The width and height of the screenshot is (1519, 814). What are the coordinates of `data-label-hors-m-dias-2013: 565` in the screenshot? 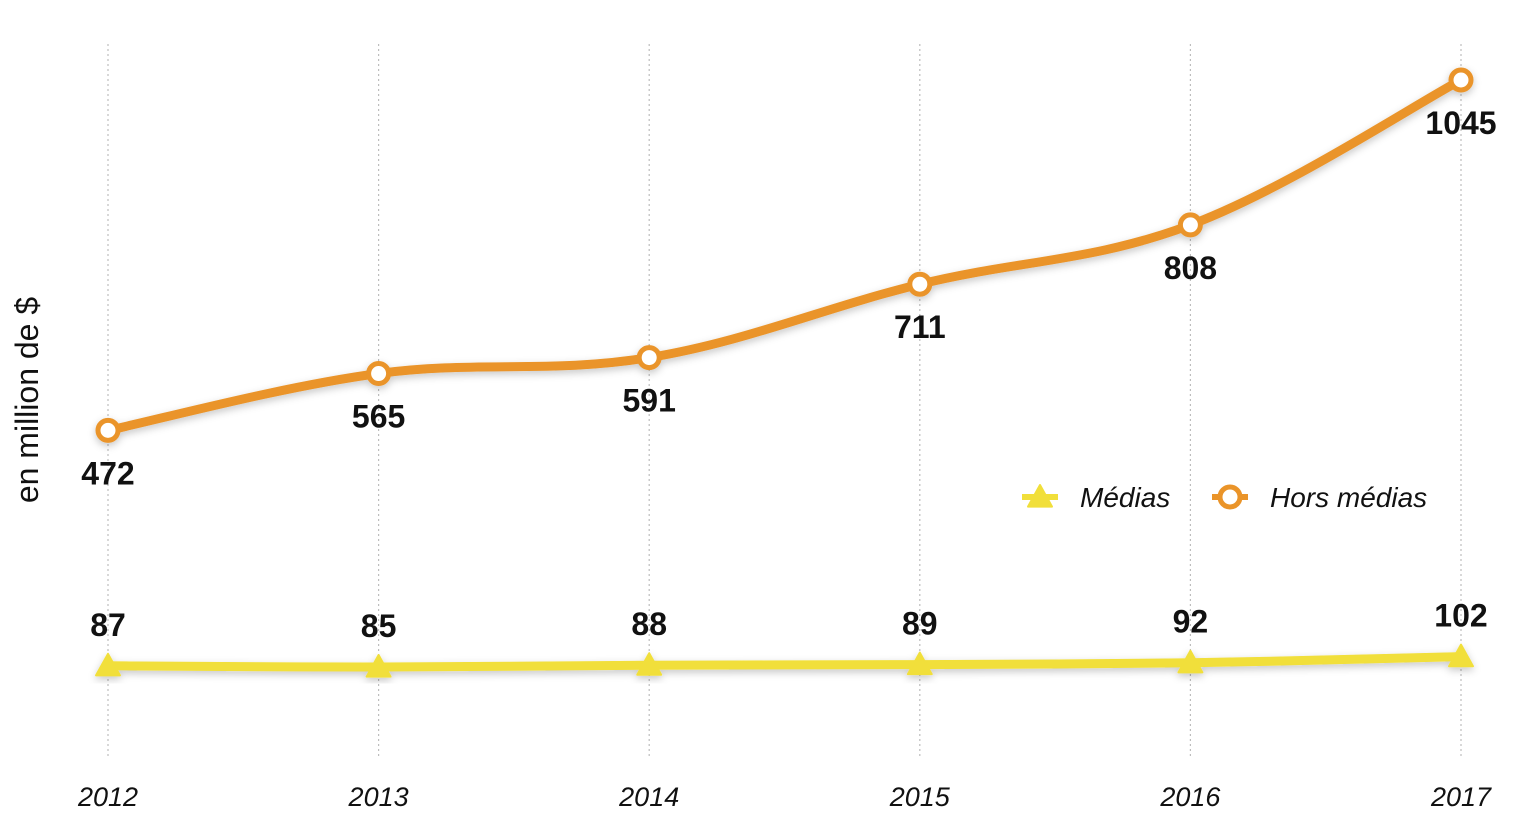 It's located at (378, 417).